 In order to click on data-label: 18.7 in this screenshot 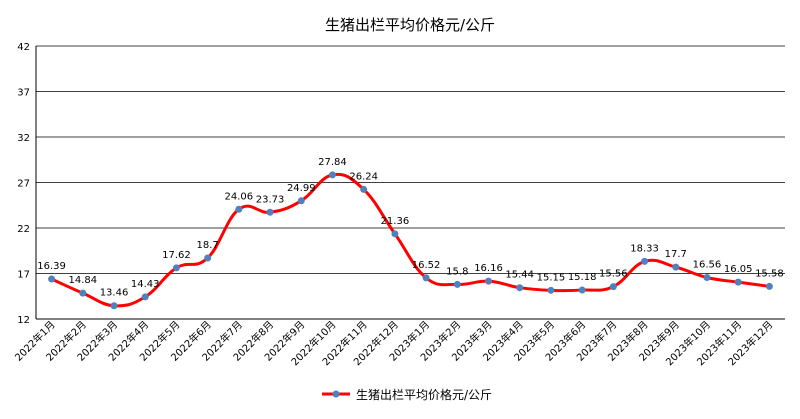, I will do `click(208, 245)`.